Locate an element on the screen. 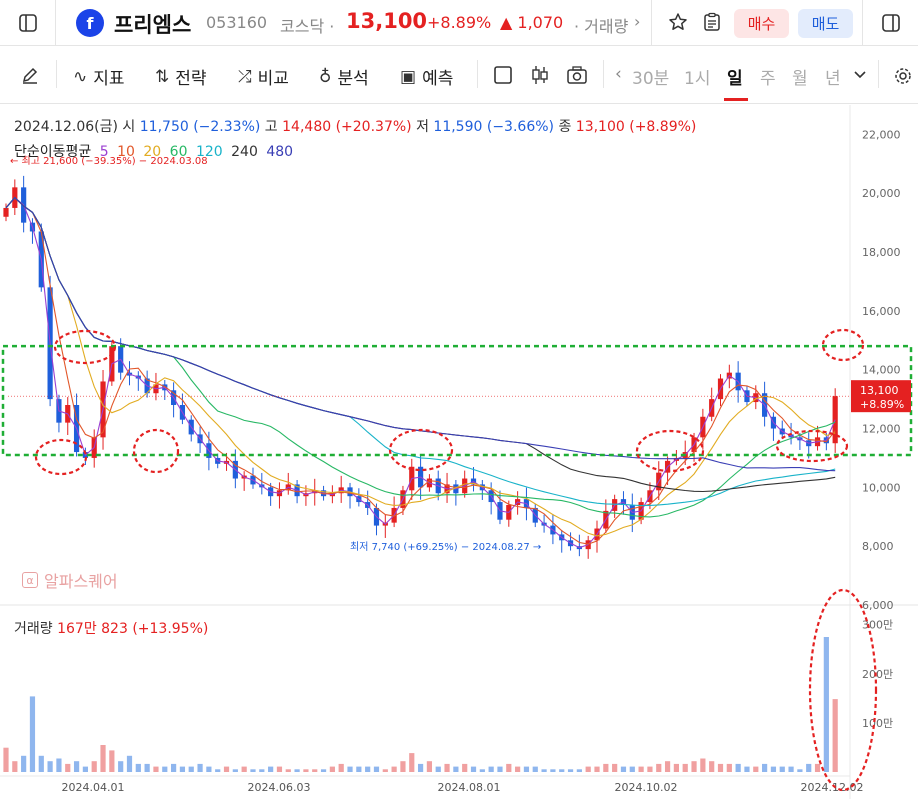 The height and width of the screenshot is (799, 918). close-label: 종 is located at coordinates (565, 127).